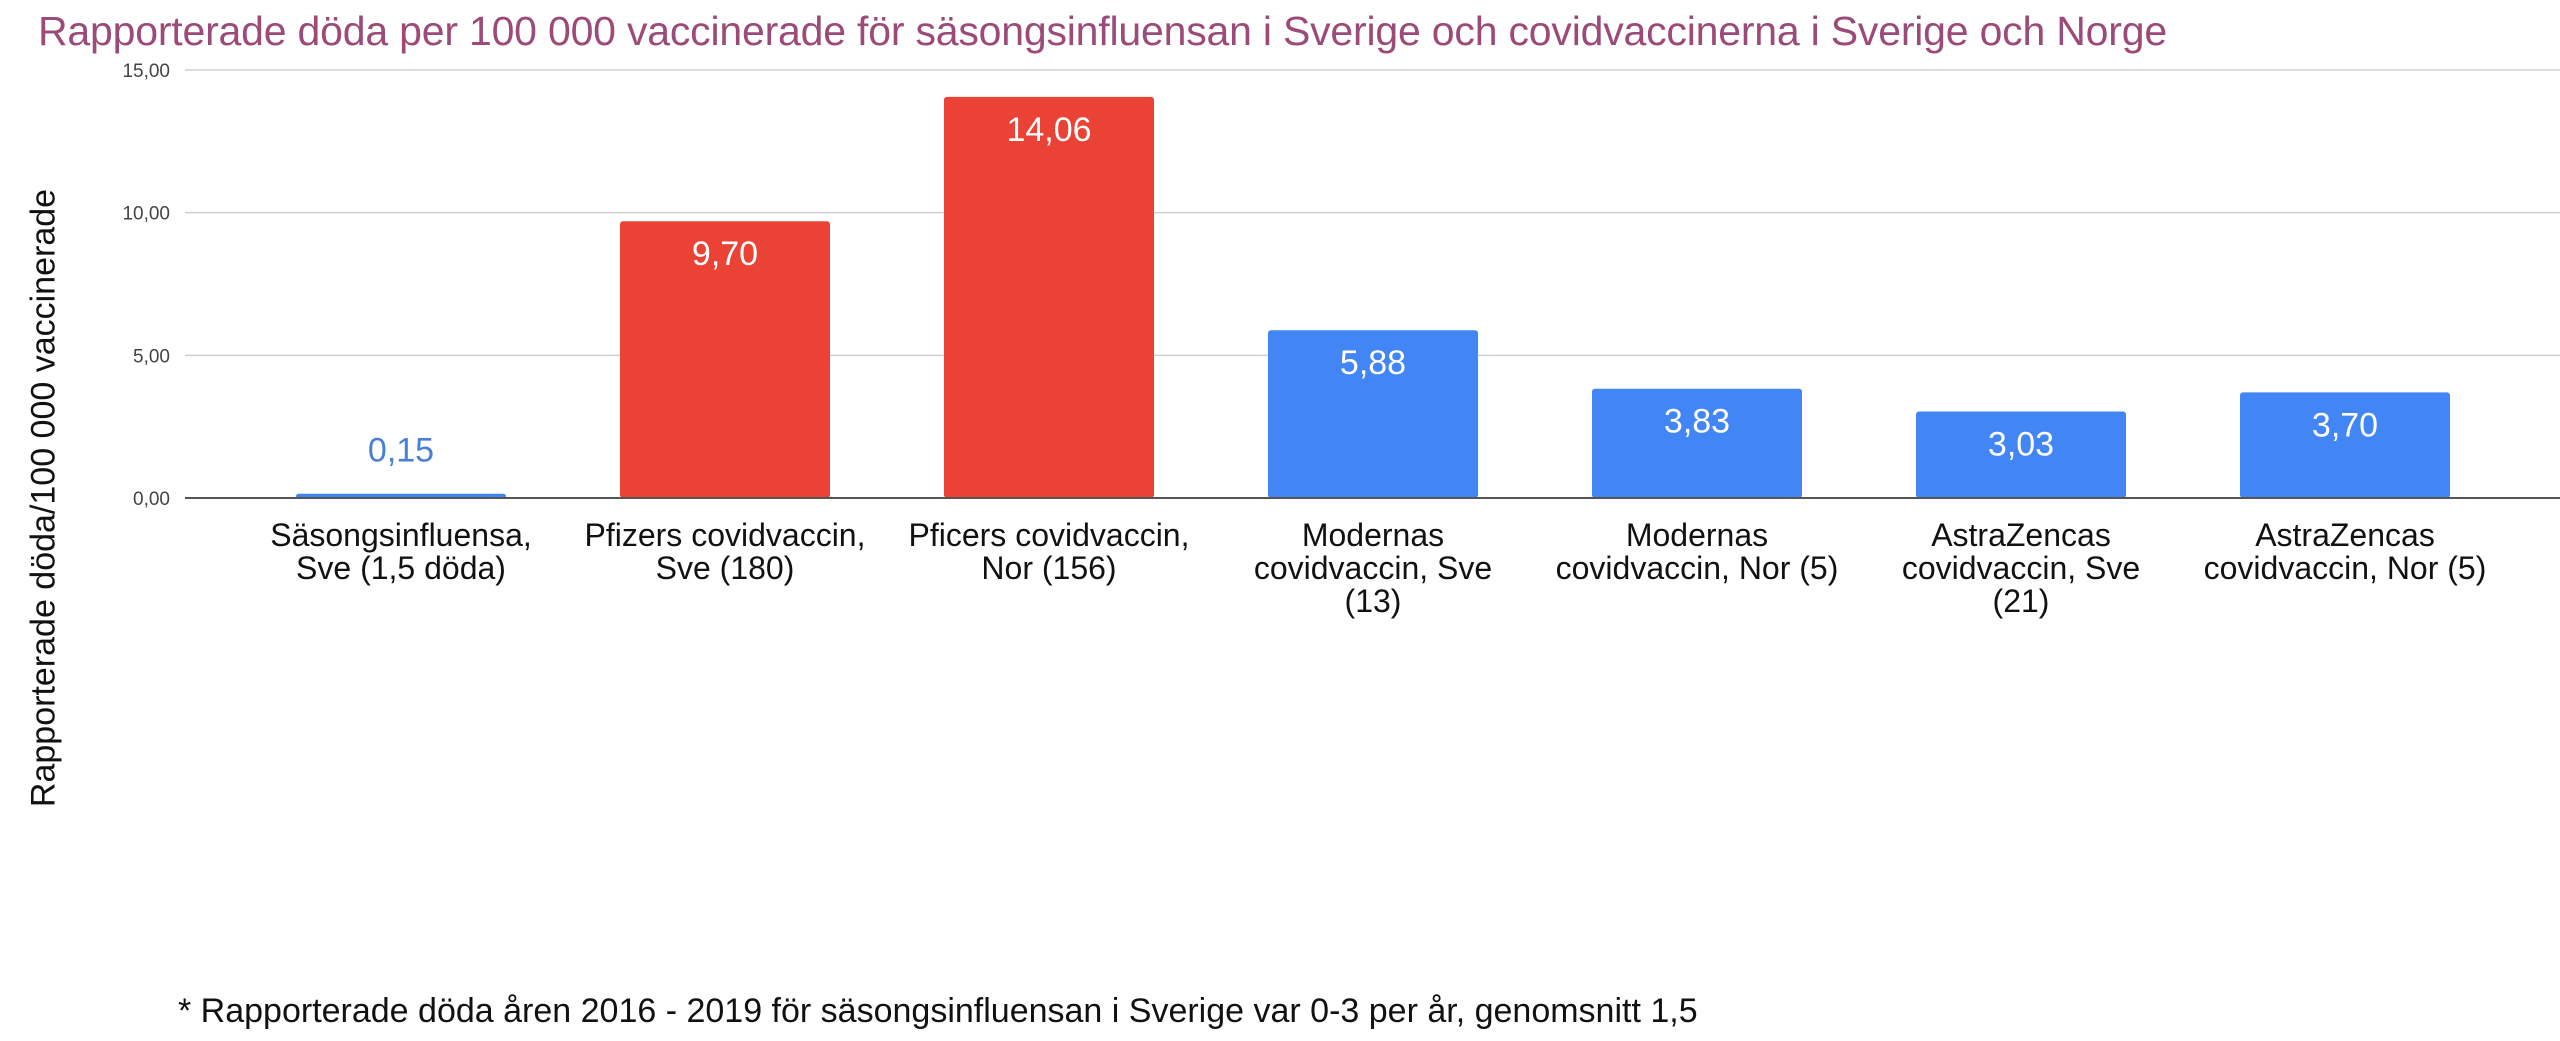 Image resolution: width=2560 pixels, height=1041 pixels. Describe the element at coordinates (151, 356) in the screenshot. I see `y-tick-label: 5,00` at that location.